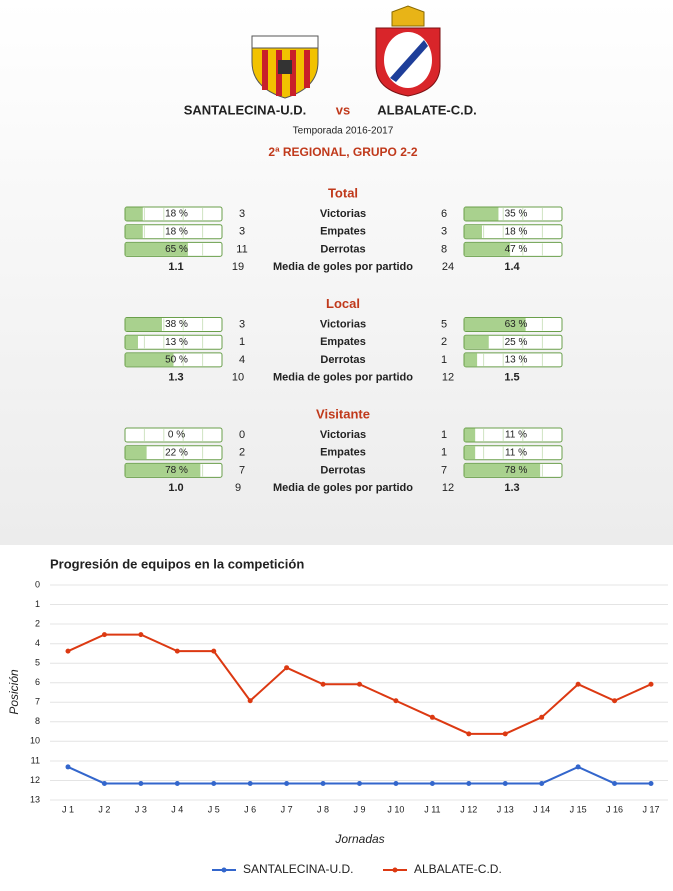 The height and width of the screenshot is (891, 673). I want to click on pct-label: 63 %, so click(516, 324).